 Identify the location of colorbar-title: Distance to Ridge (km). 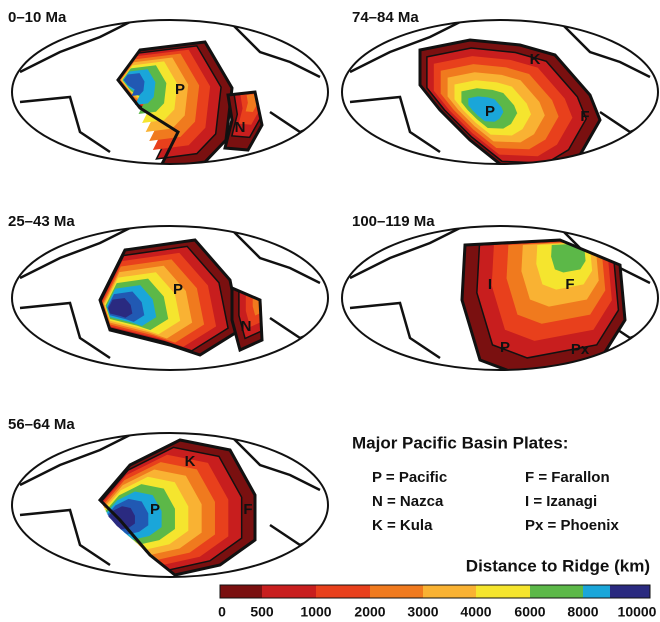
(558, 565).